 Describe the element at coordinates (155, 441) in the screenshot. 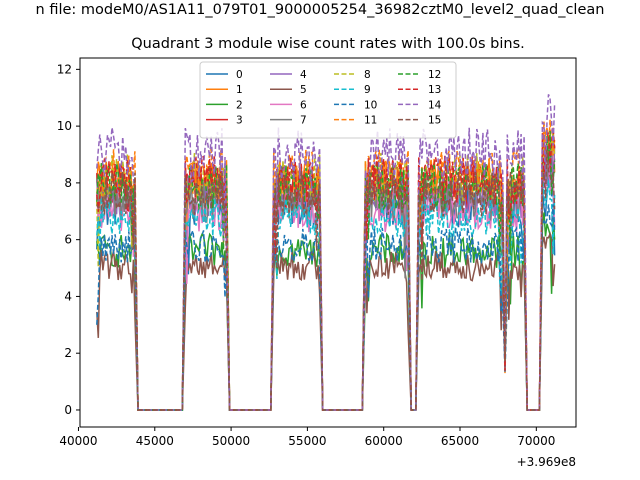

I see `x-tick-label: 45000` at that location.